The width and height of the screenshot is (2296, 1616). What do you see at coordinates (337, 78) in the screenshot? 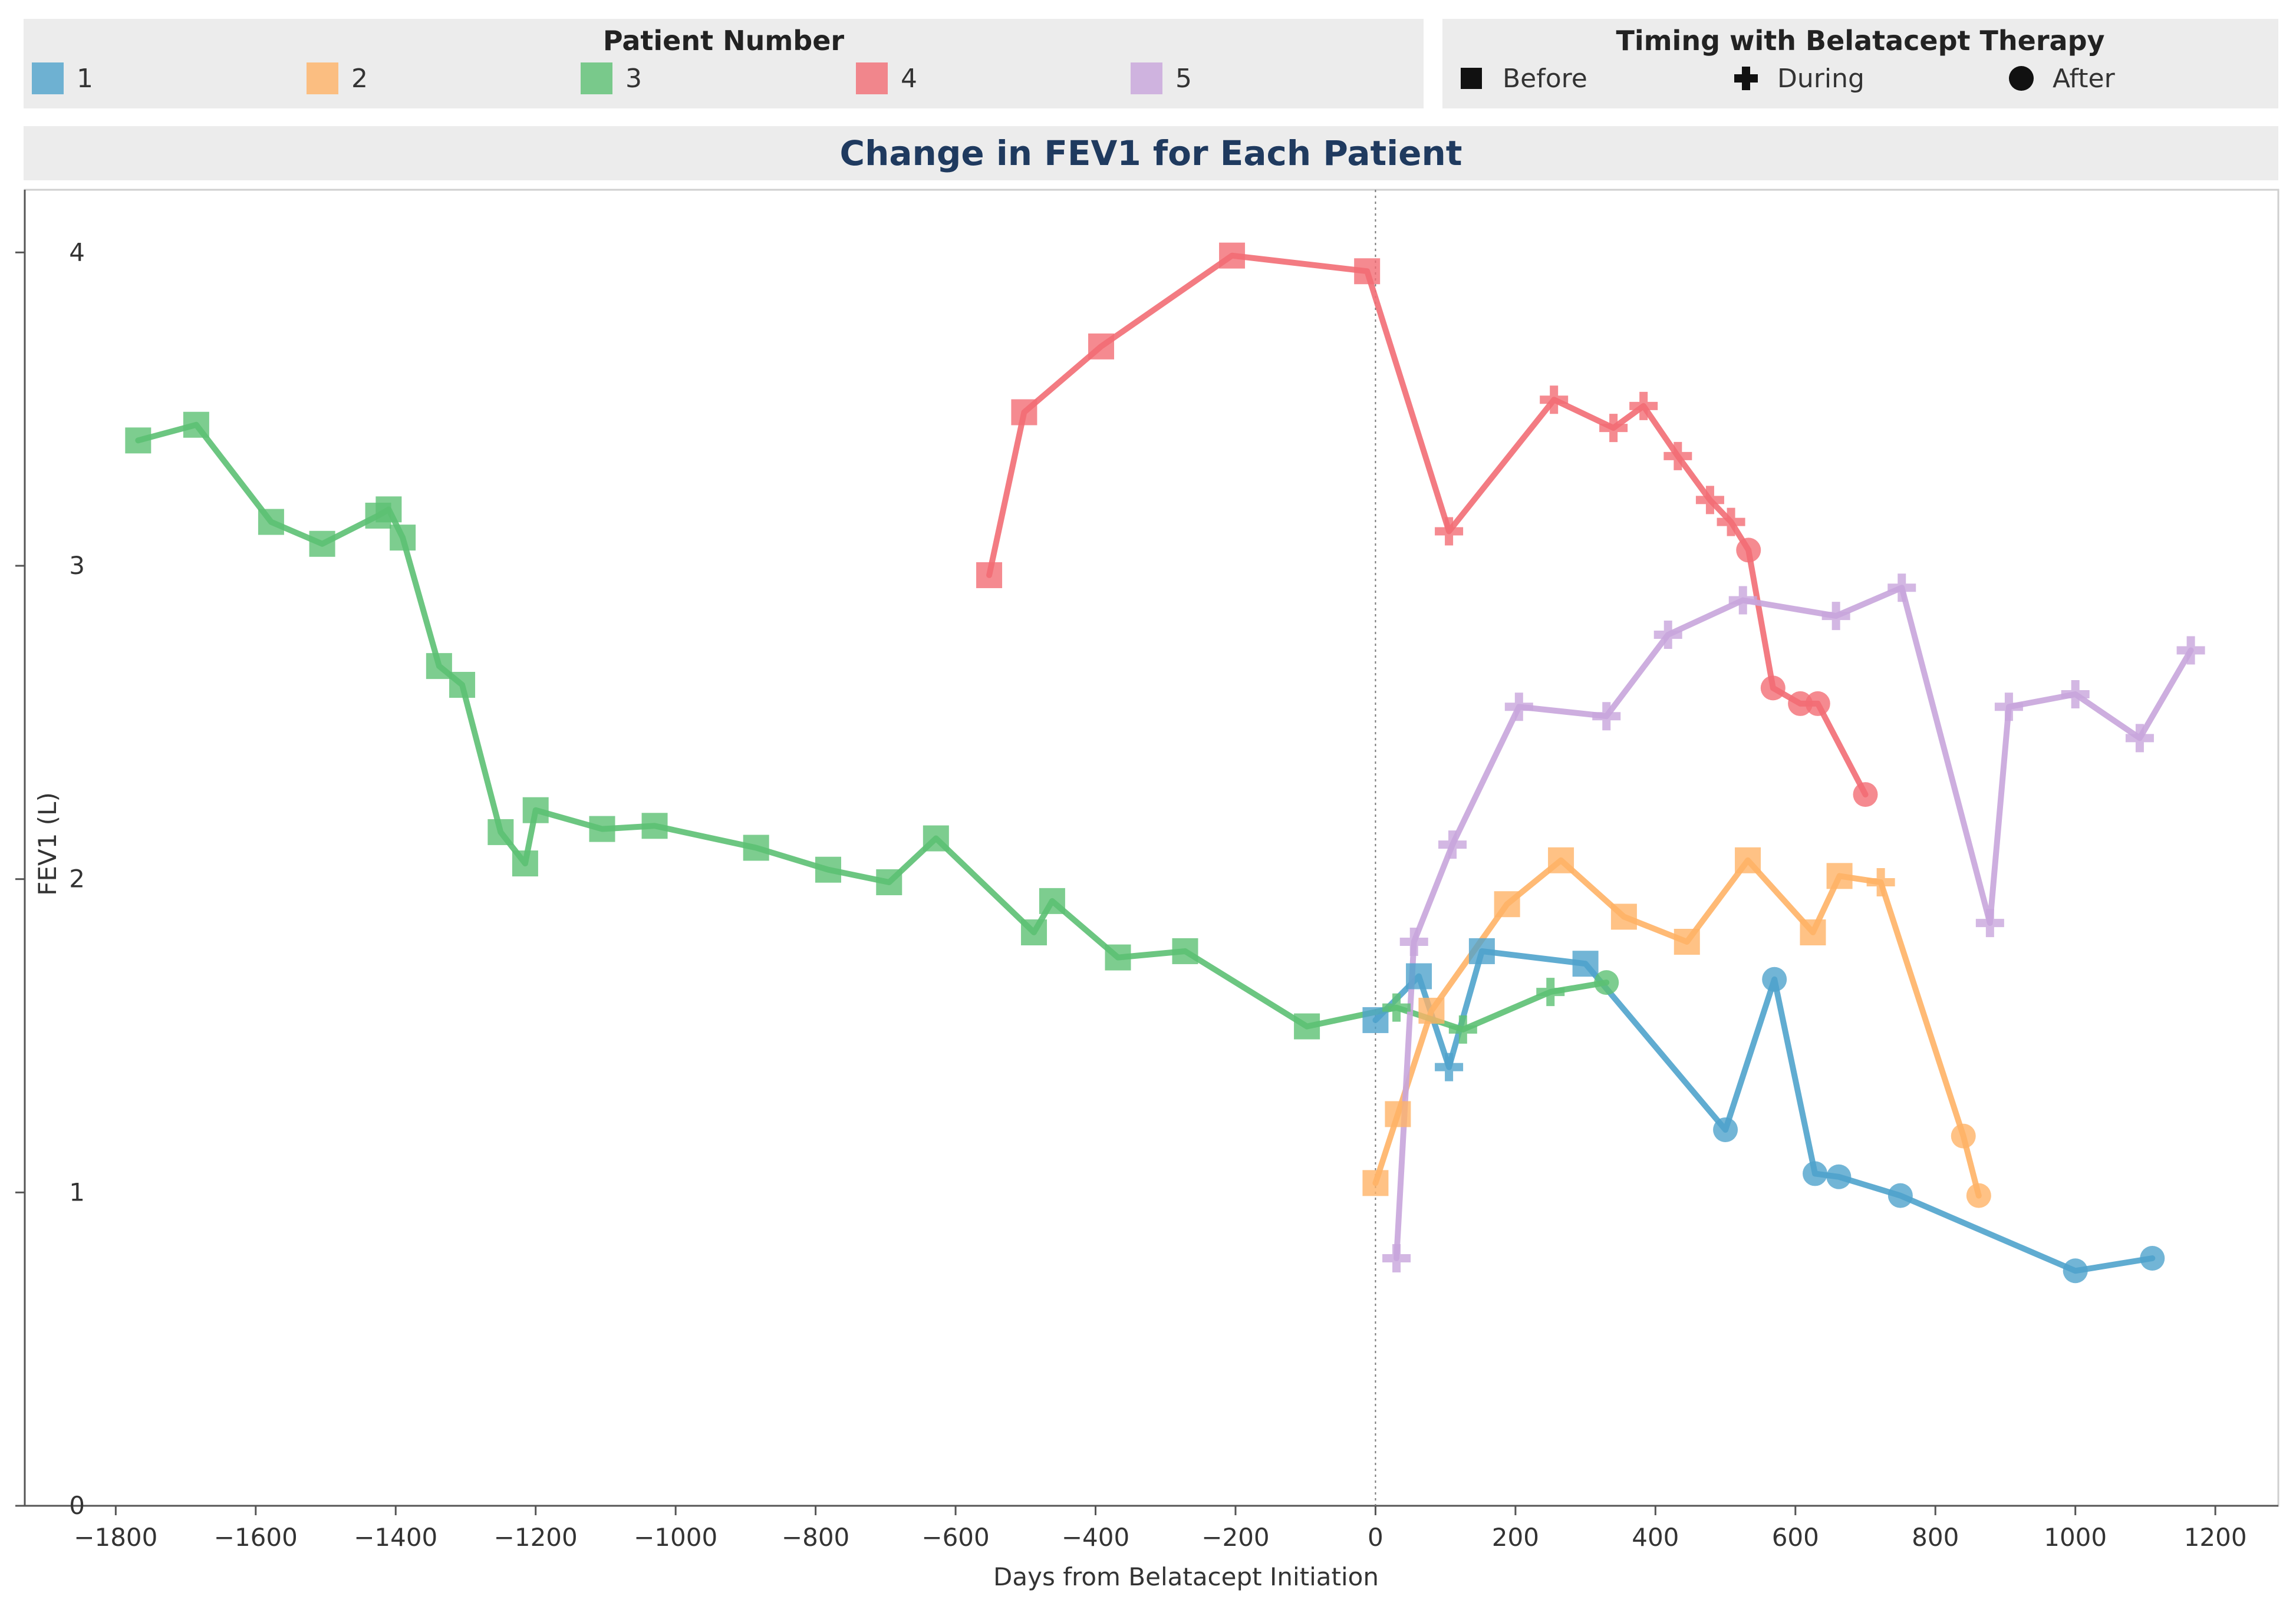
I see `legend-item-patient-2: 2` at bounding box center [337, 78].